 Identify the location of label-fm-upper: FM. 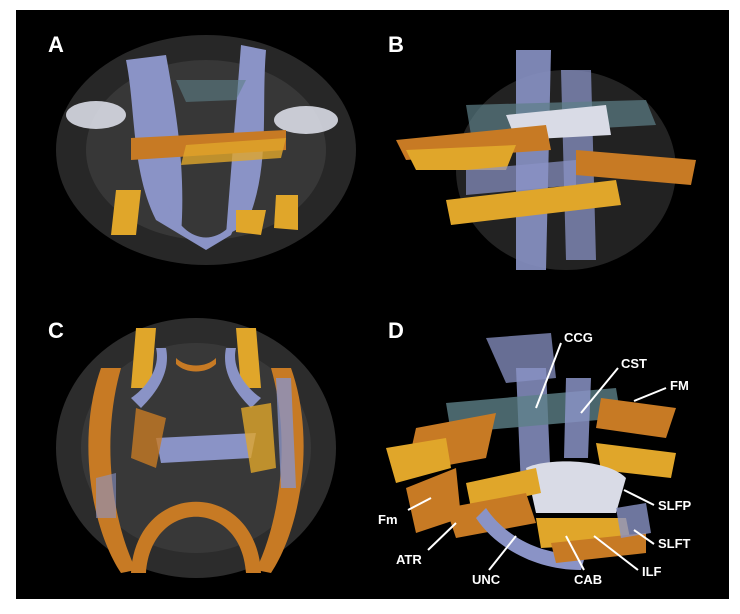
(679, 385).